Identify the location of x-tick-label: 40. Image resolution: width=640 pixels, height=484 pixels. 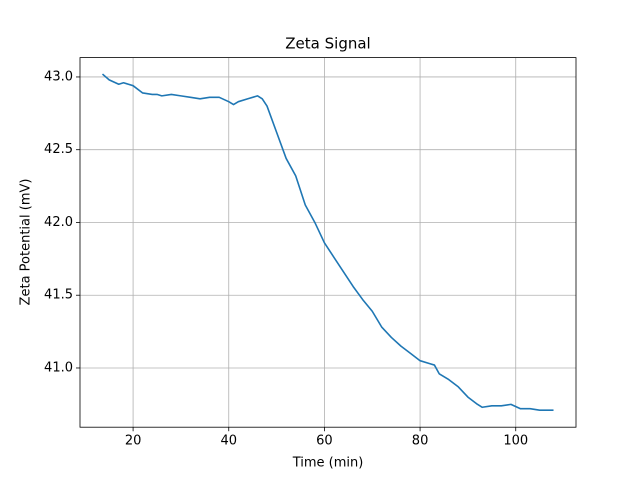
(228, 441).